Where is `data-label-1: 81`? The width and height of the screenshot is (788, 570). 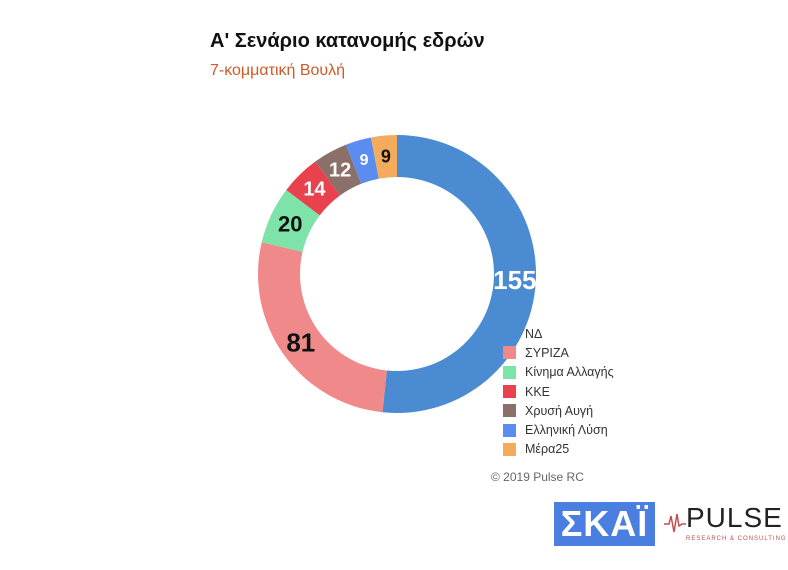 data-label-1: 81 is located at coordinates (300, 342).